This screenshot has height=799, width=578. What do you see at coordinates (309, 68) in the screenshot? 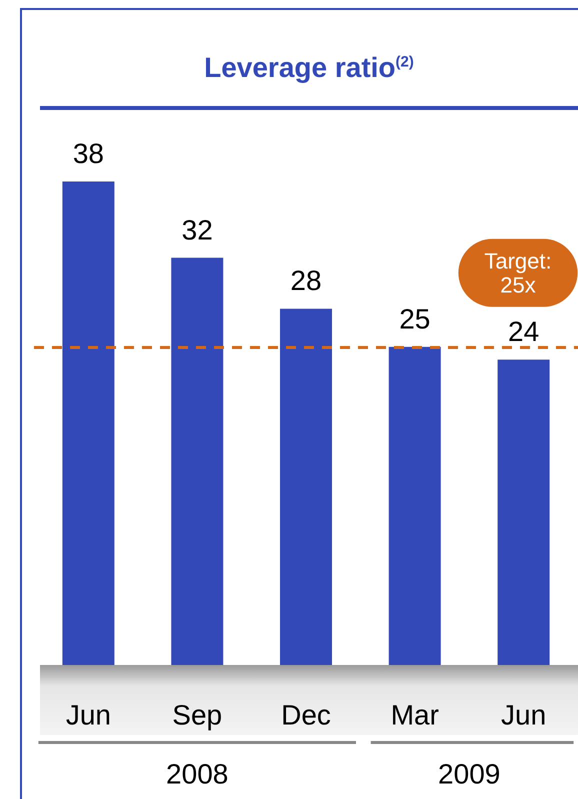
I see `chart-title: Leverage ratio$^{(2)}$` at bounding box center [309, 68].